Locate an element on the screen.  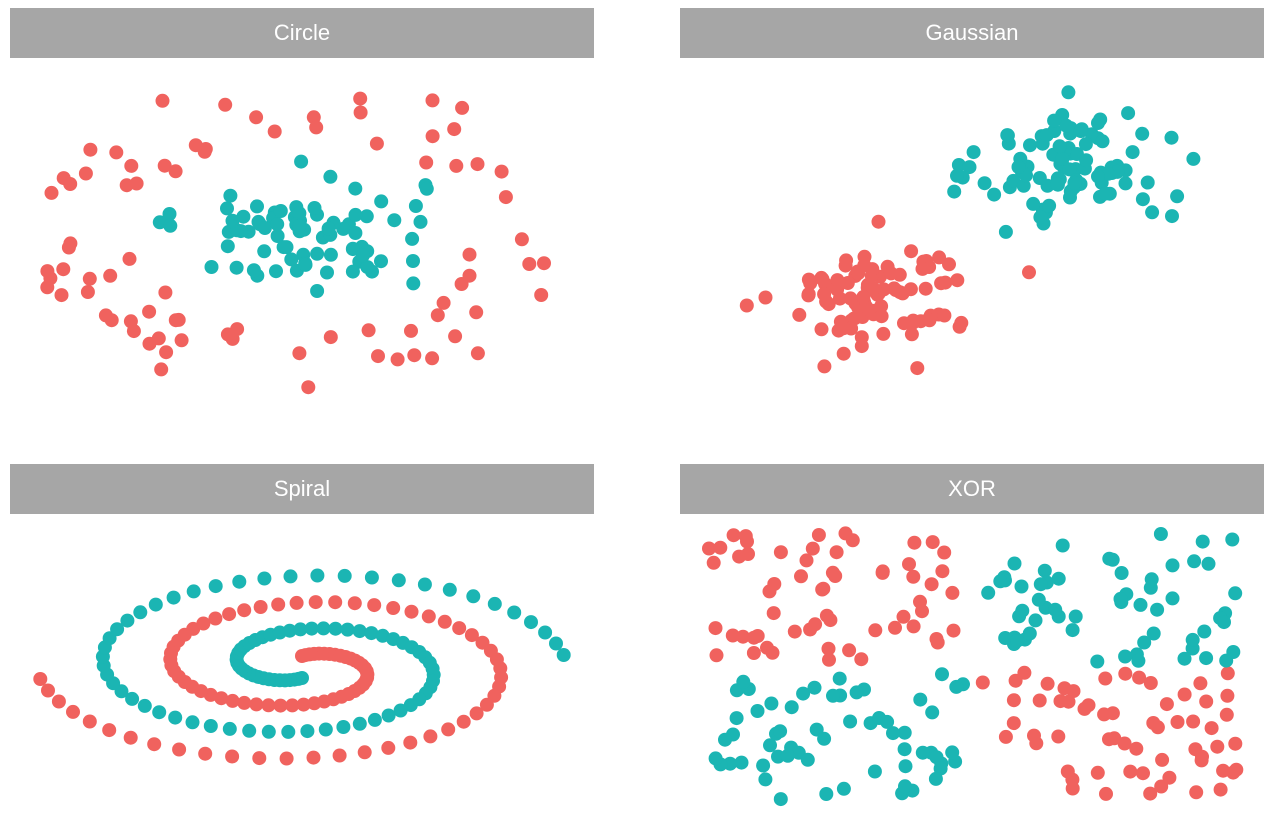
scatter-plot-gaussian is located at coordinates (970, 230).